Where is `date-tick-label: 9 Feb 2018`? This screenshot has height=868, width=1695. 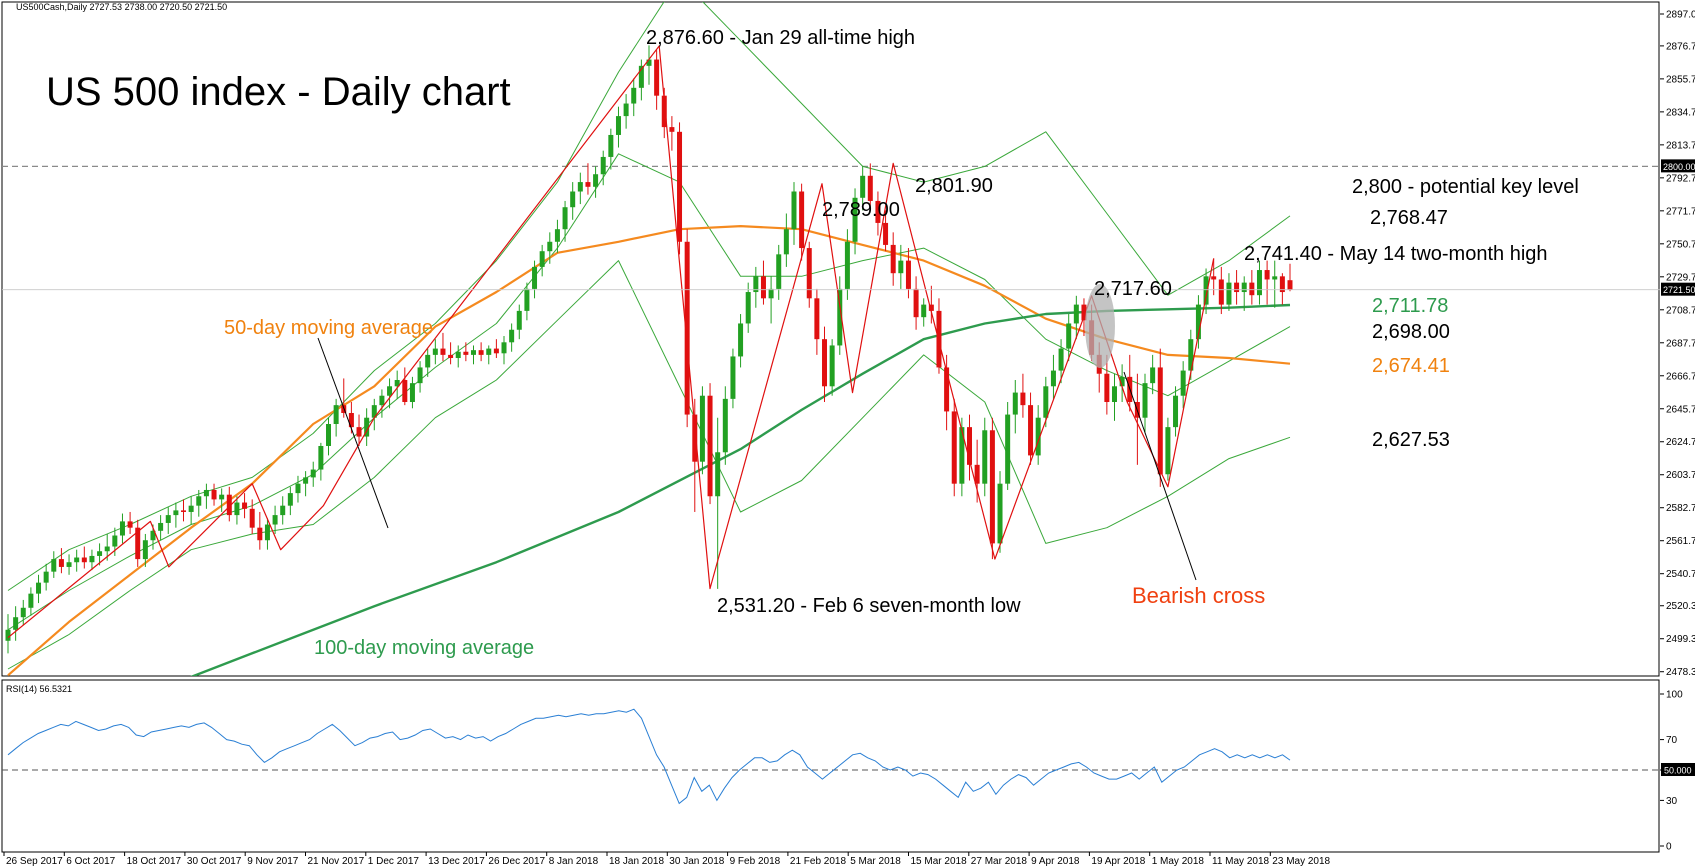 date-tick-label: 9 Feb 2018 is located at coordinates (755, 861).